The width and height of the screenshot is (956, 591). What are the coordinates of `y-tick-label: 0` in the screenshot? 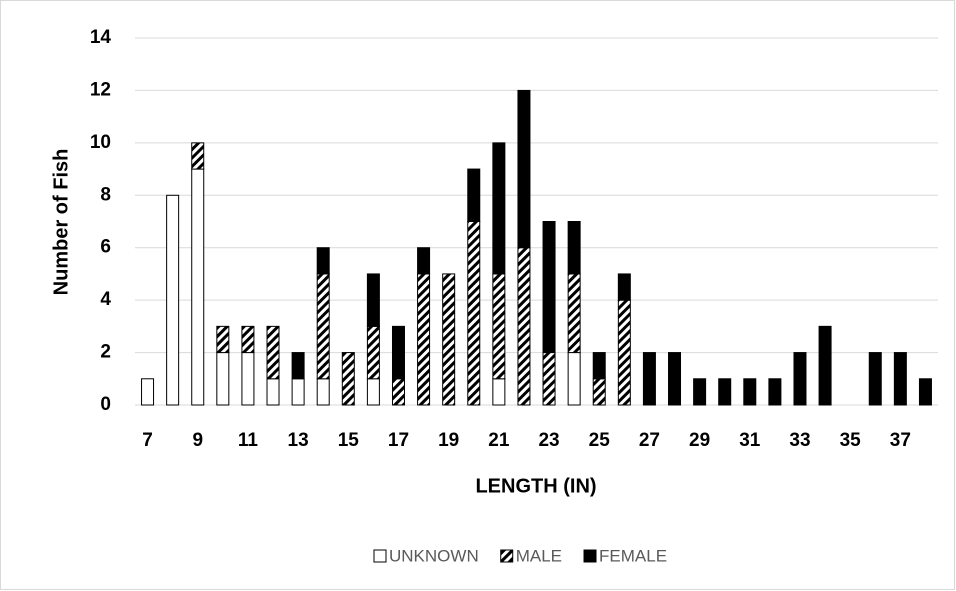 It's located at (105, 404).